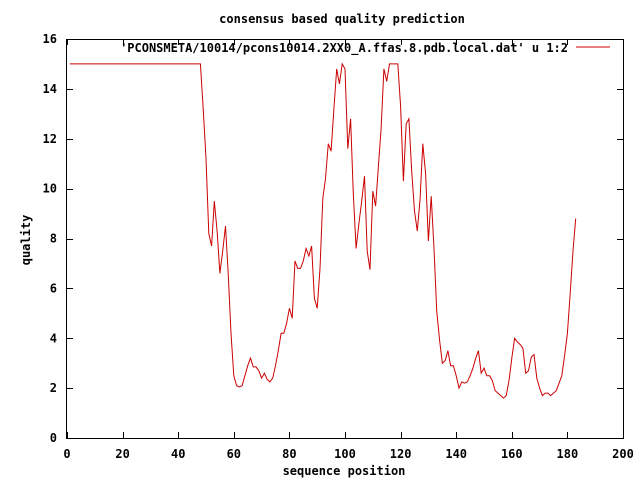 The height and width of the screenshot is (480, 640). Describe the element at coordinates (345, 454) in the screenshot. I see `x-tick-label: 100` at that location.